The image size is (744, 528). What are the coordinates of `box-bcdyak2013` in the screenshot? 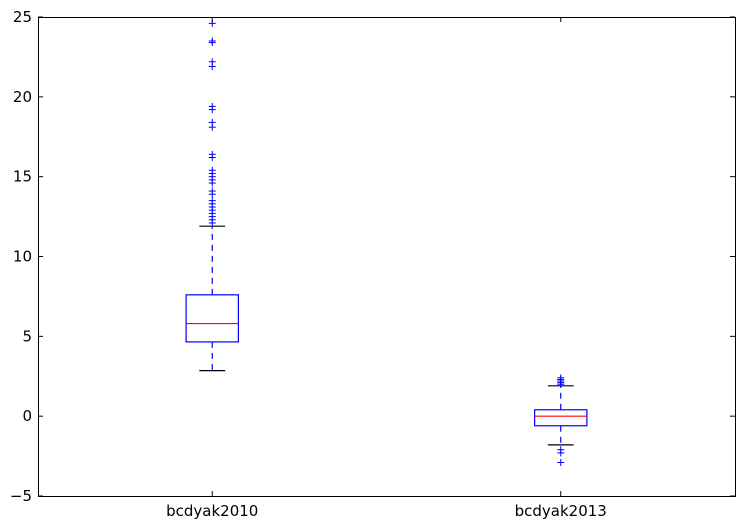 It's located at (561, 420).